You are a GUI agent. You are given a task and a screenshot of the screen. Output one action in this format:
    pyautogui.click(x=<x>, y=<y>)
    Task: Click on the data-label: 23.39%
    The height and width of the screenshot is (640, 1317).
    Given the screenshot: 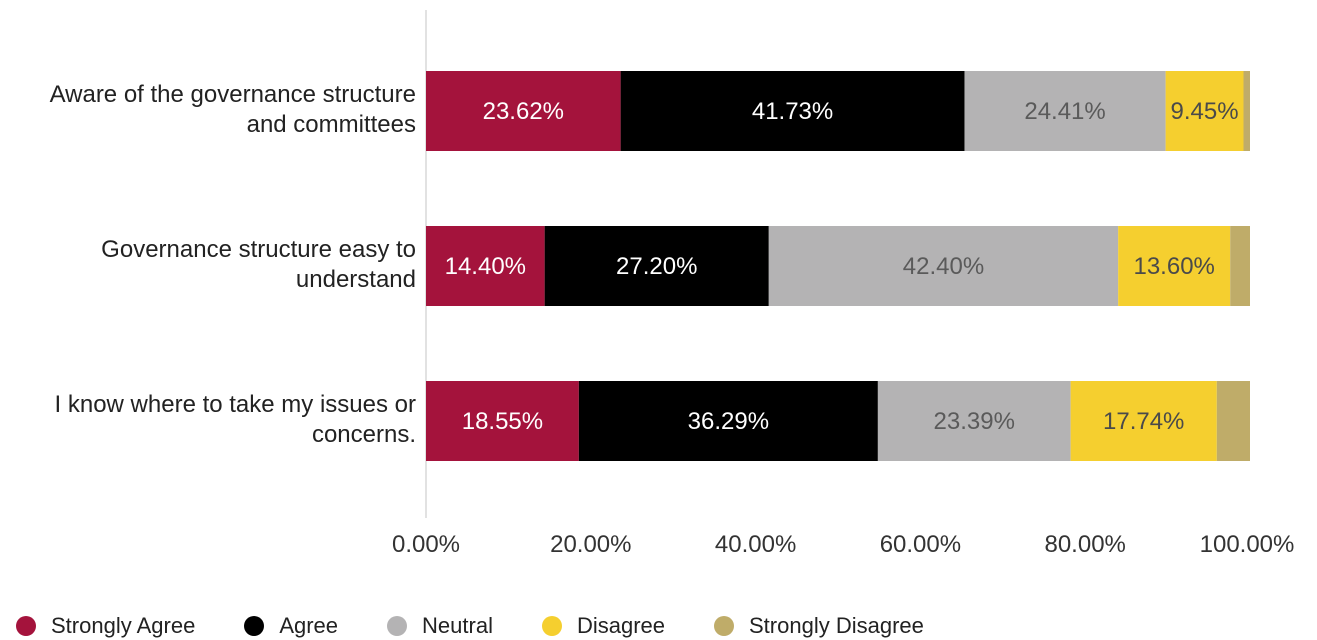 What is the action you would take?
    pyautogui.click(x=974, y=421)
    